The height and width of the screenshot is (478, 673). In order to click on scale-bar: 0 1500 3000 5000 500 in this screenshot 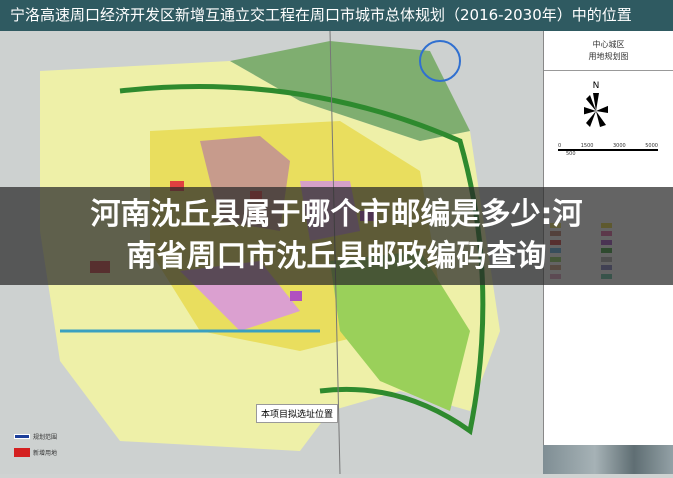, I will do `click(608, 150)`.